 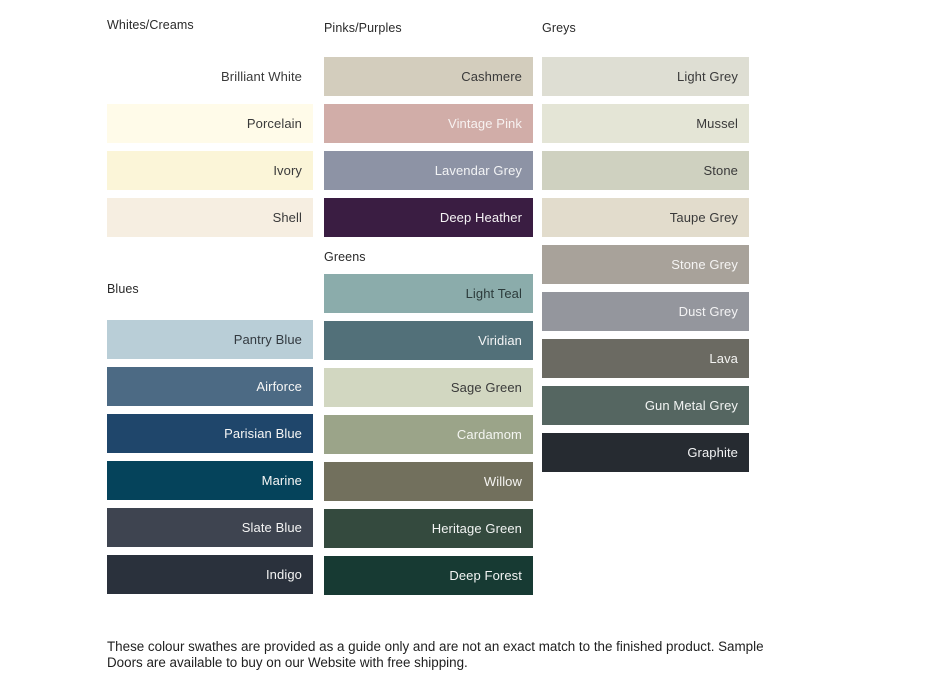 I want to click on swatch-name-label: Deep Heather, so click(x=480, y=217).